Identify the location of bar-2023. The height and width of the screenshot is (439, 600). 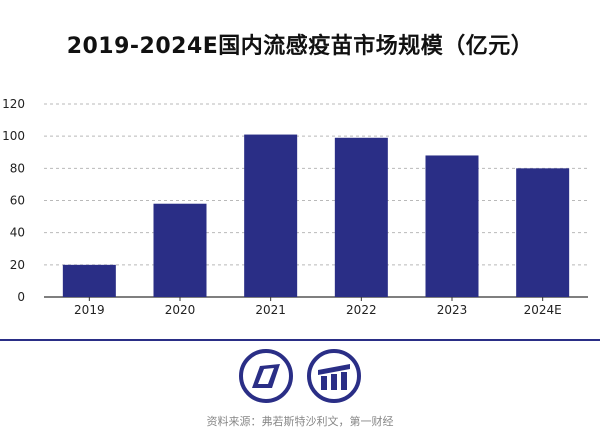
(452, 226).